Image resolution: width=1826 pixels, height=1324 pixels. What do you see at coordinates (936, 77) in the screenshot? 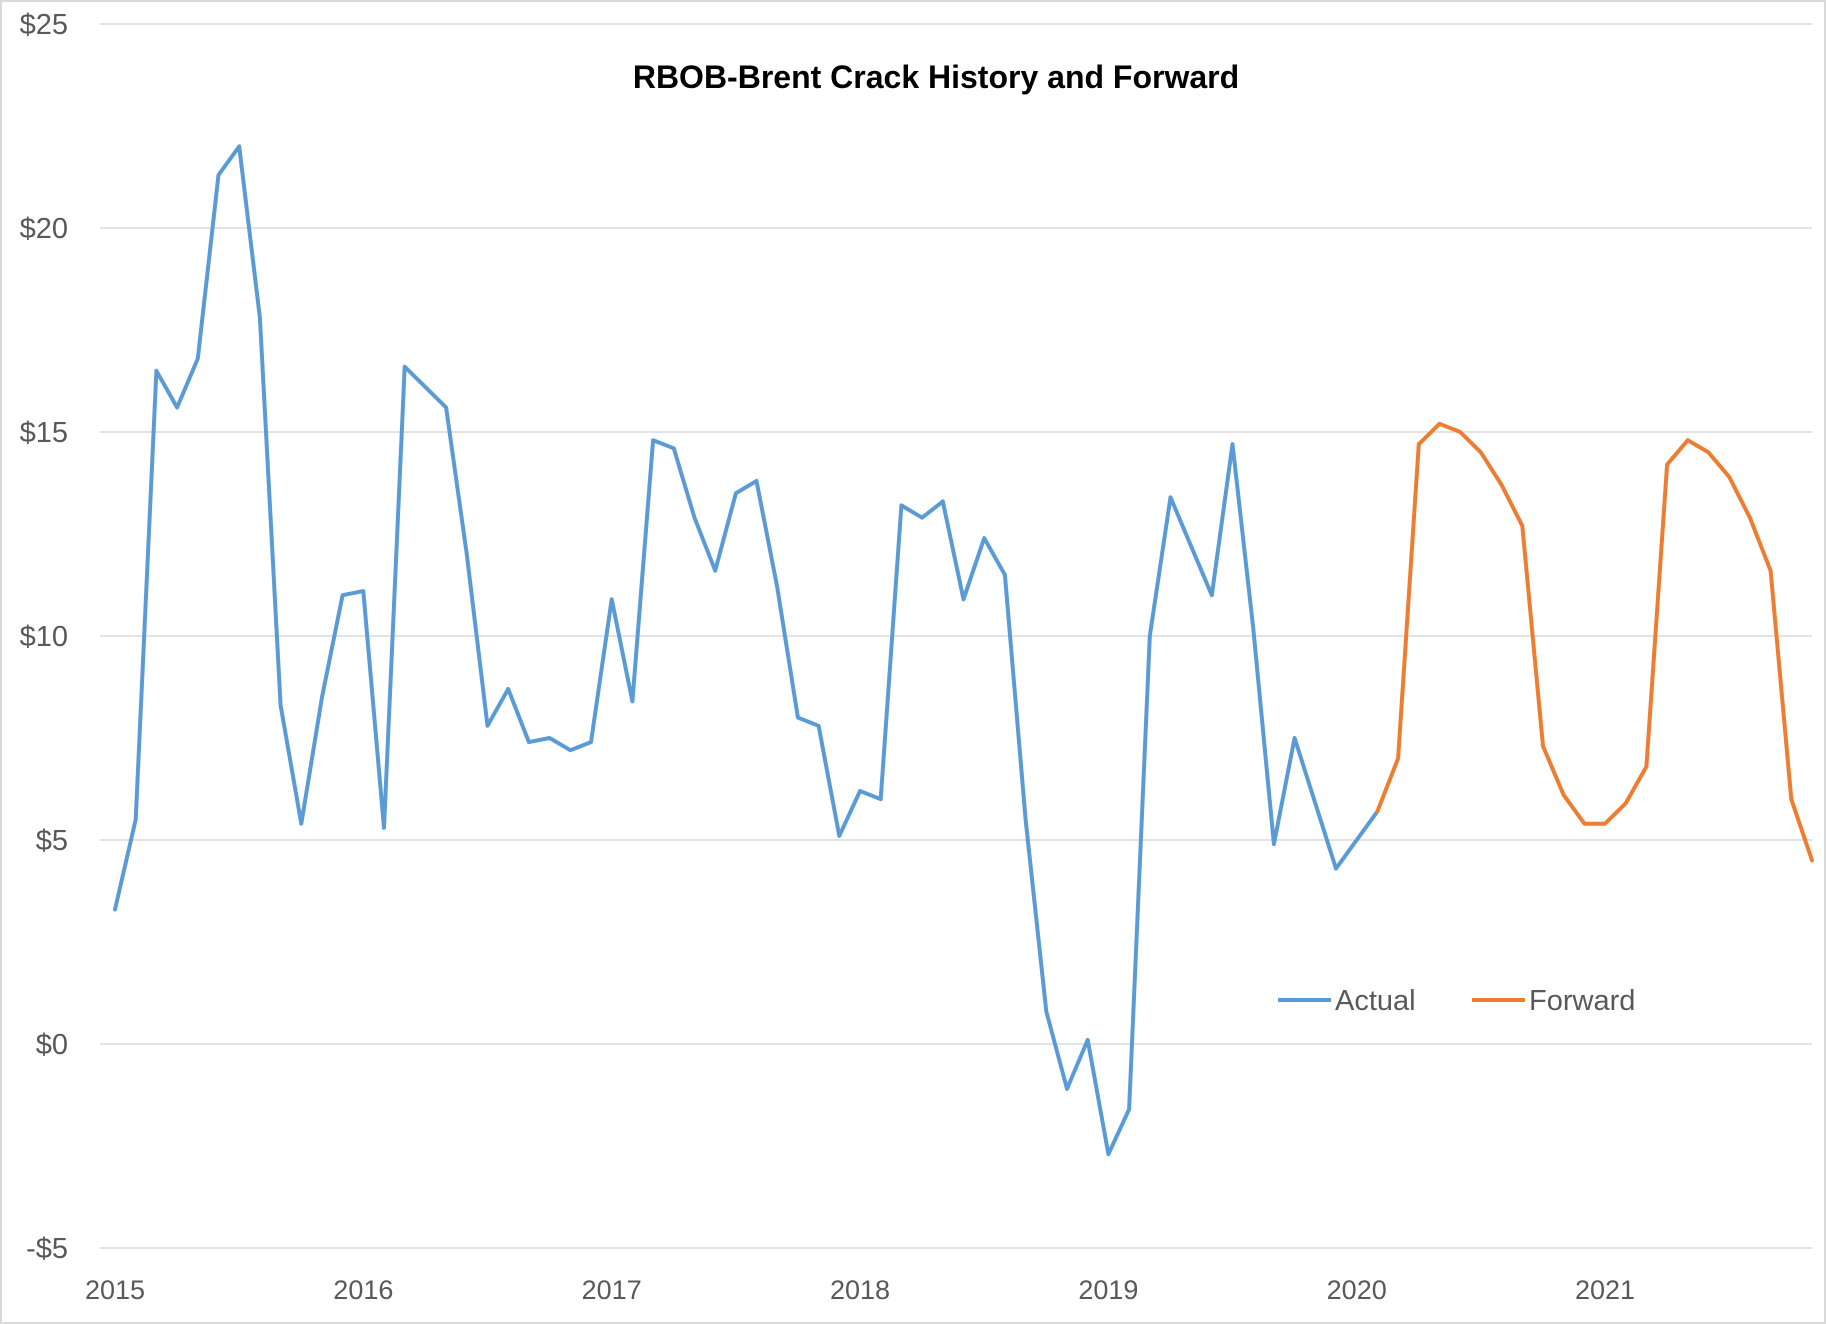
I see `chart-title: RBOB-Brent Crack History and Forward` at bounding box center [936, 77].